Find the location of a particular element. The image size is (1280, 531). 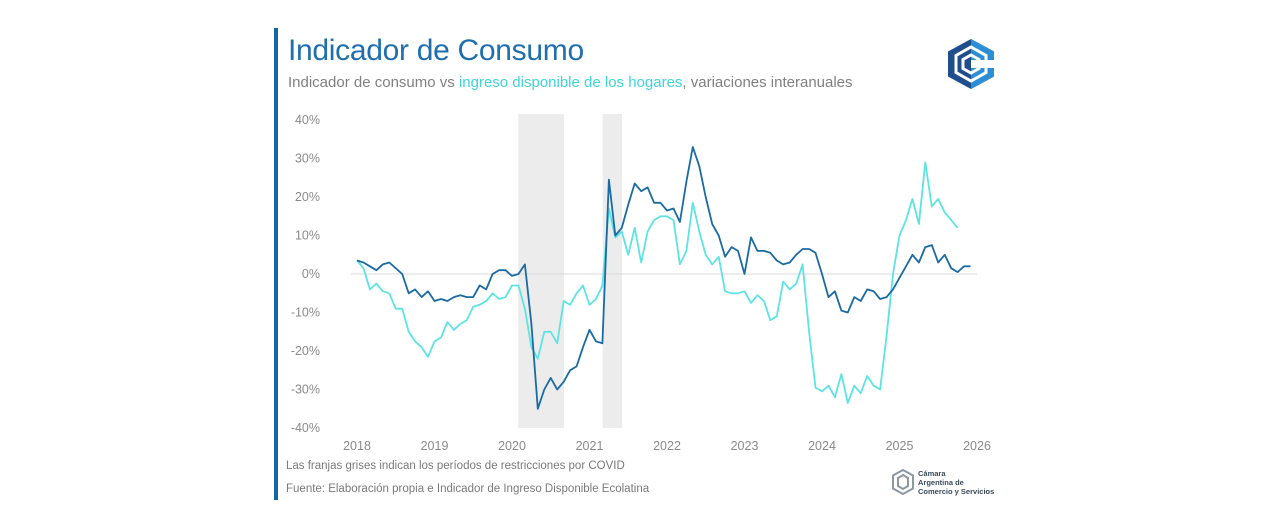

y-tick-label: -30% is located at coordinates (305, 390).